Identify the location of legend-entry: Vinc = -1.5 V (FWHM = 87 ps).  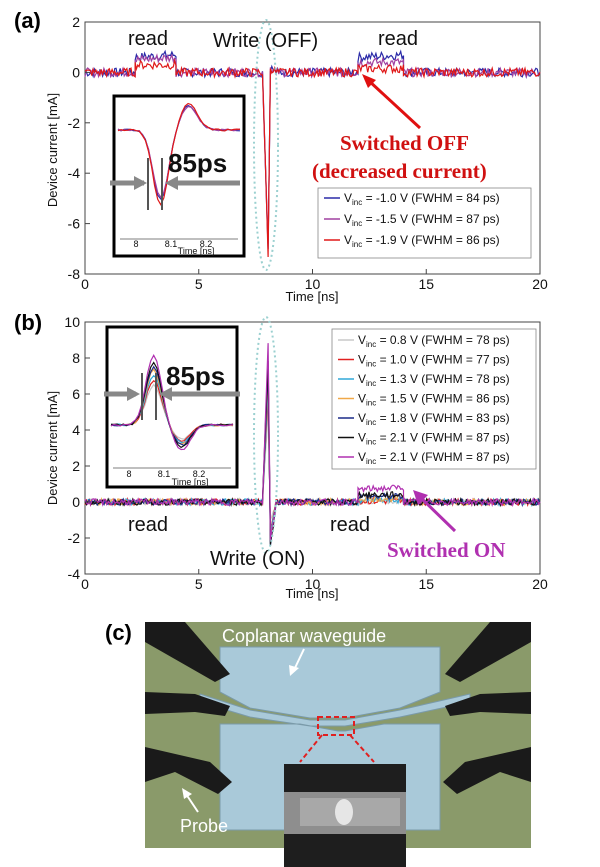
(422, 220).